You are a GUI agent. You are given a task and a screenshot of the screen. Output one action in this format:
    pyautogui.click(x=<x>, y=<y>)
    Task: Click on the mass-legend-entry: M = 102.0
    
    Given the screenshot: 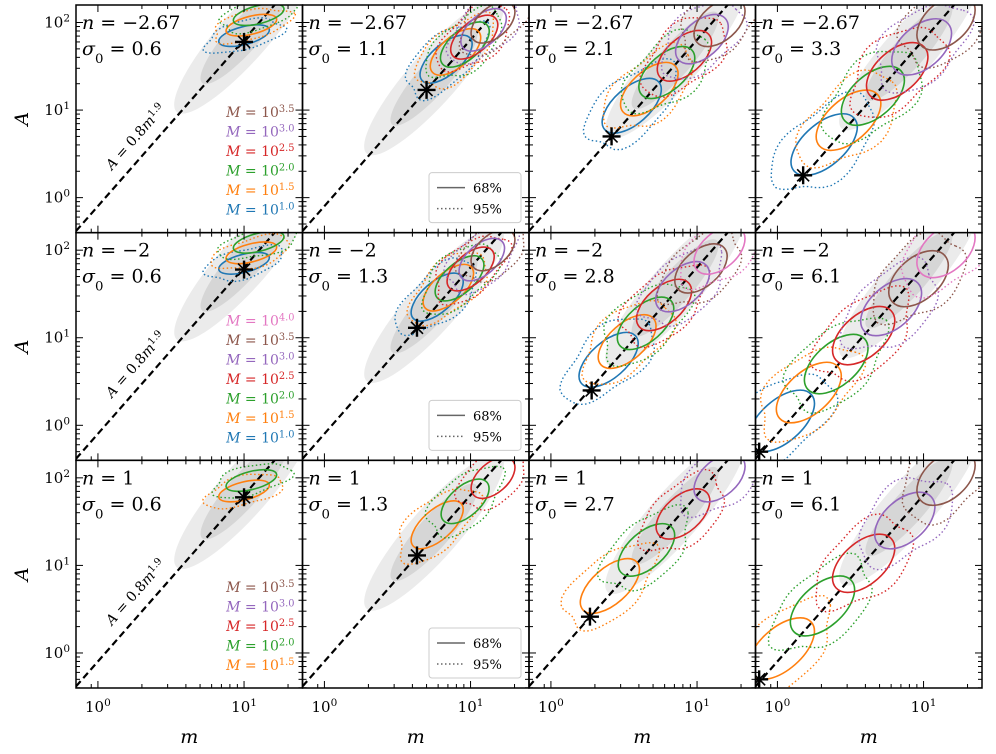 What is the action you would take?
    pyautogui.click(x=259, y=171)
    